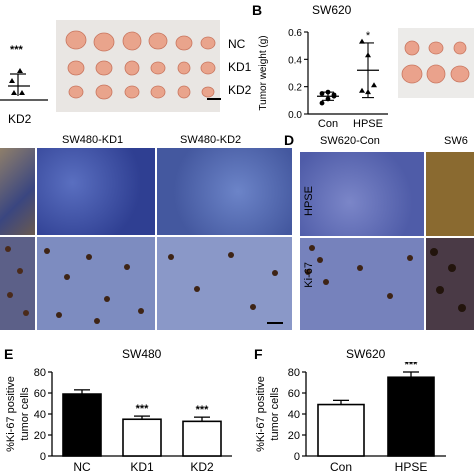 This screenshot has height=474, width=474. Describe the element at coordinates (368, 36) in the screenshot. I see `significance-label: *` at that location.